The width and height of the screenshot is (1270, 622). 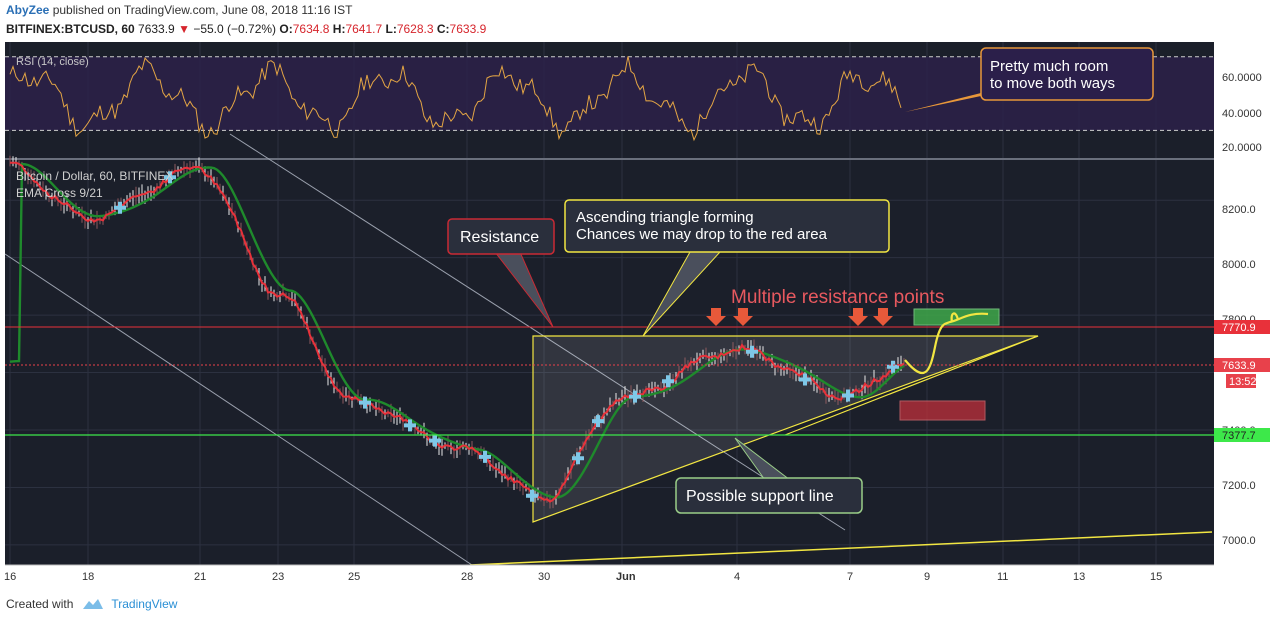 What do you see at coordinates (1242, 303) in the screenshot?
I see `price-axis` at bounding box center [1242, 303].